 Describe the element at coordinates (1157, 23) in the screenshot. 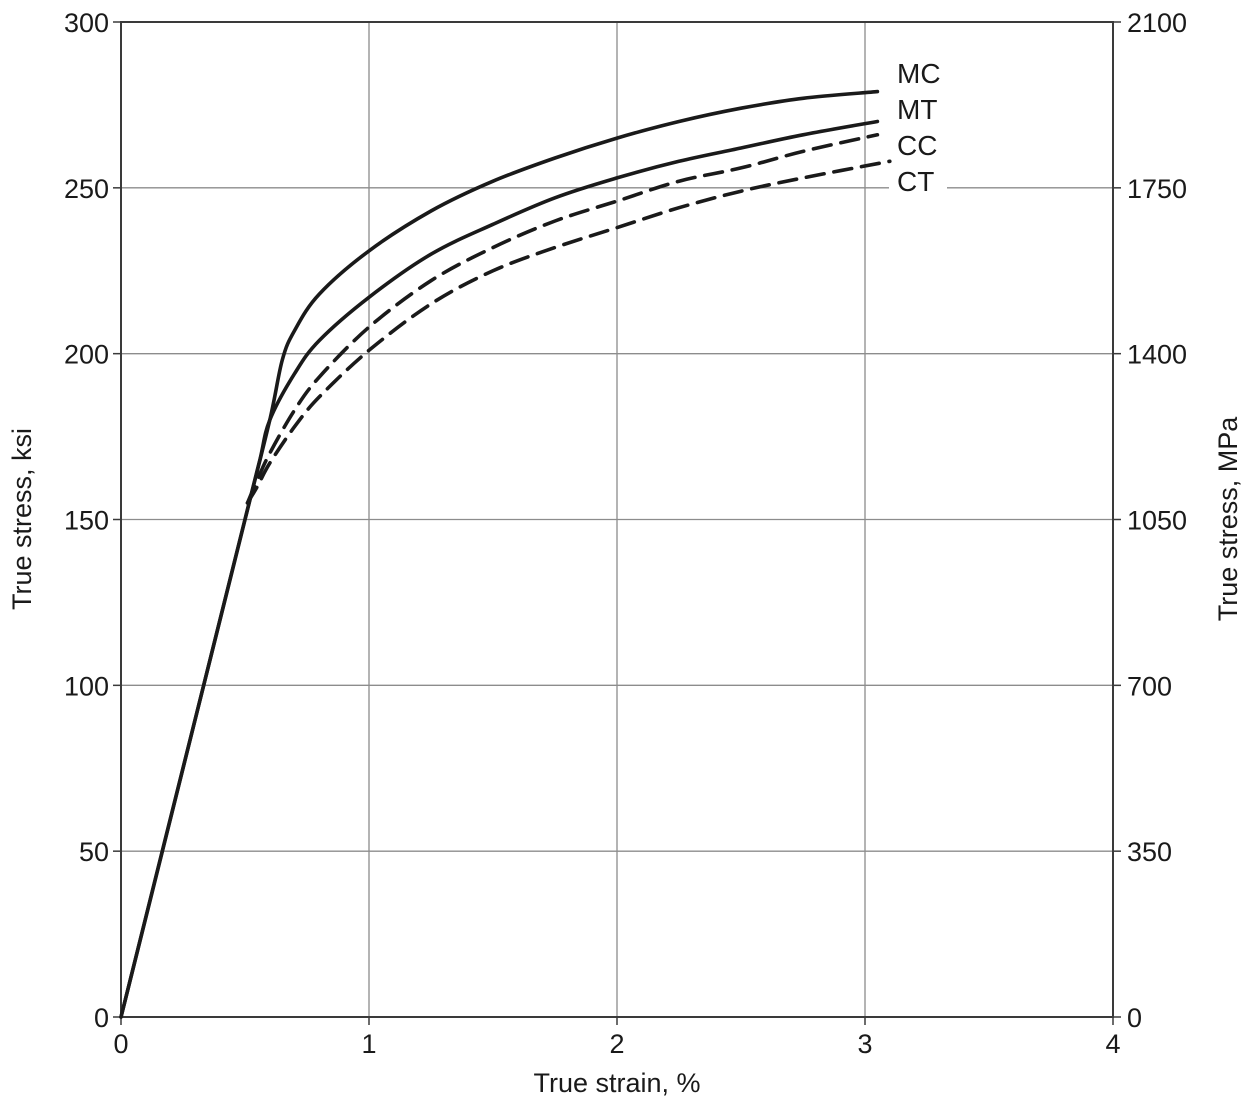

I see `y2-tick-label: 2100` at that location.